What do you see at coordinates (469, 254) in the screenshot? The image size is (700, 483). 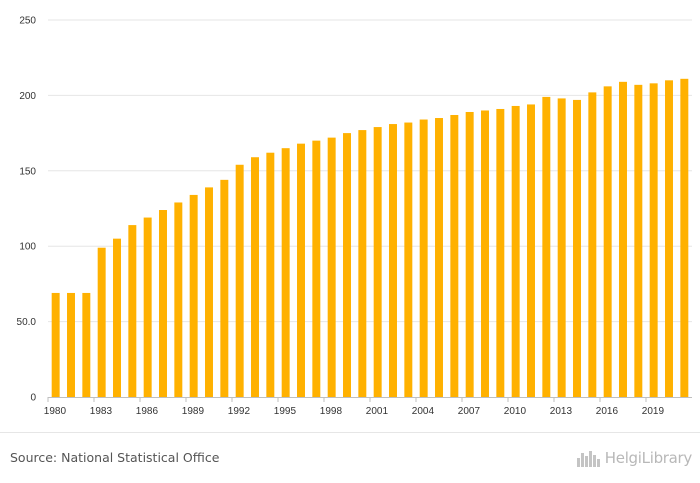 I see `bar-2007` at bounding box center [469, 254].